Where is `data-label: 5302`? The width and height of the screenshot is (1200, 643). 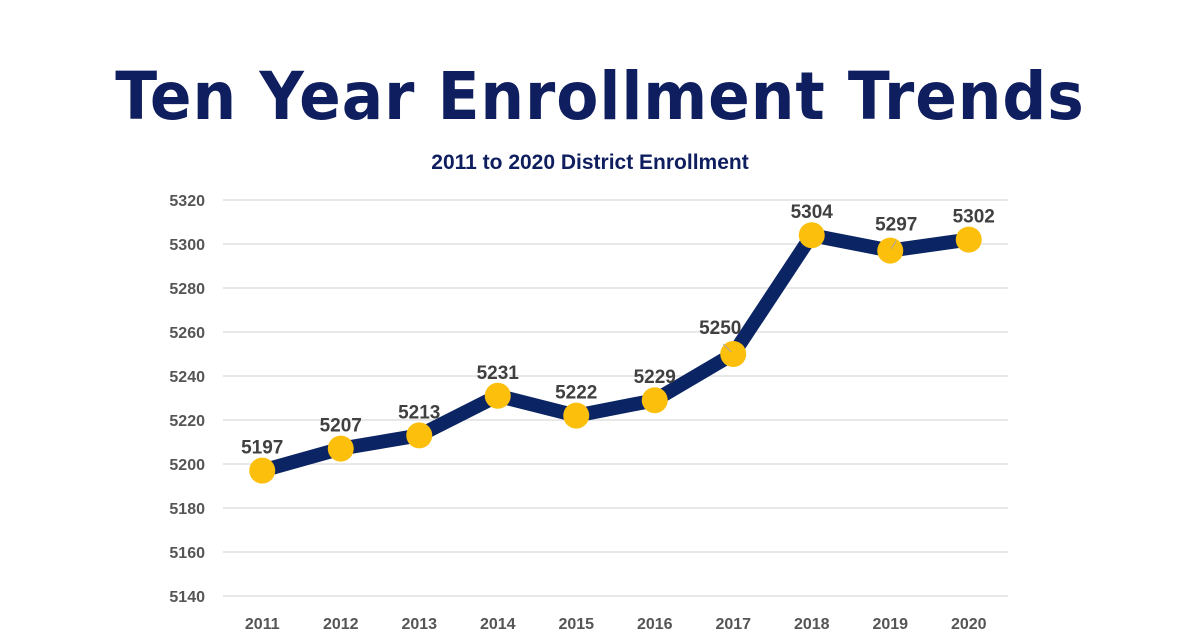 data-label: 5302 is located at coordinates (974, 217).